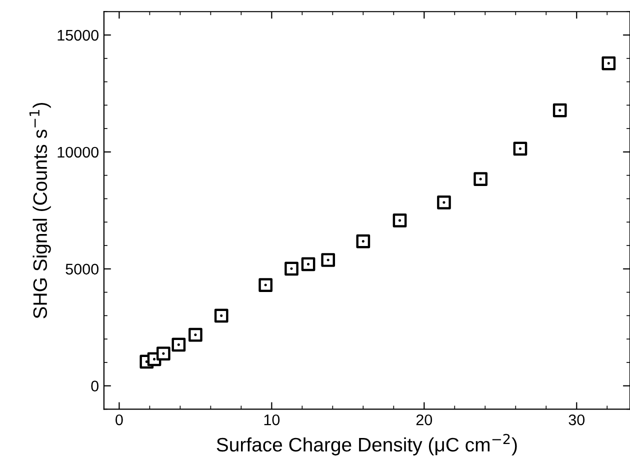 The image size is (630, 465). What do you see at coordinates (78, 152) in the screenshot?
I see `y-tick-label: 10000` at bounding box center [78, 152].